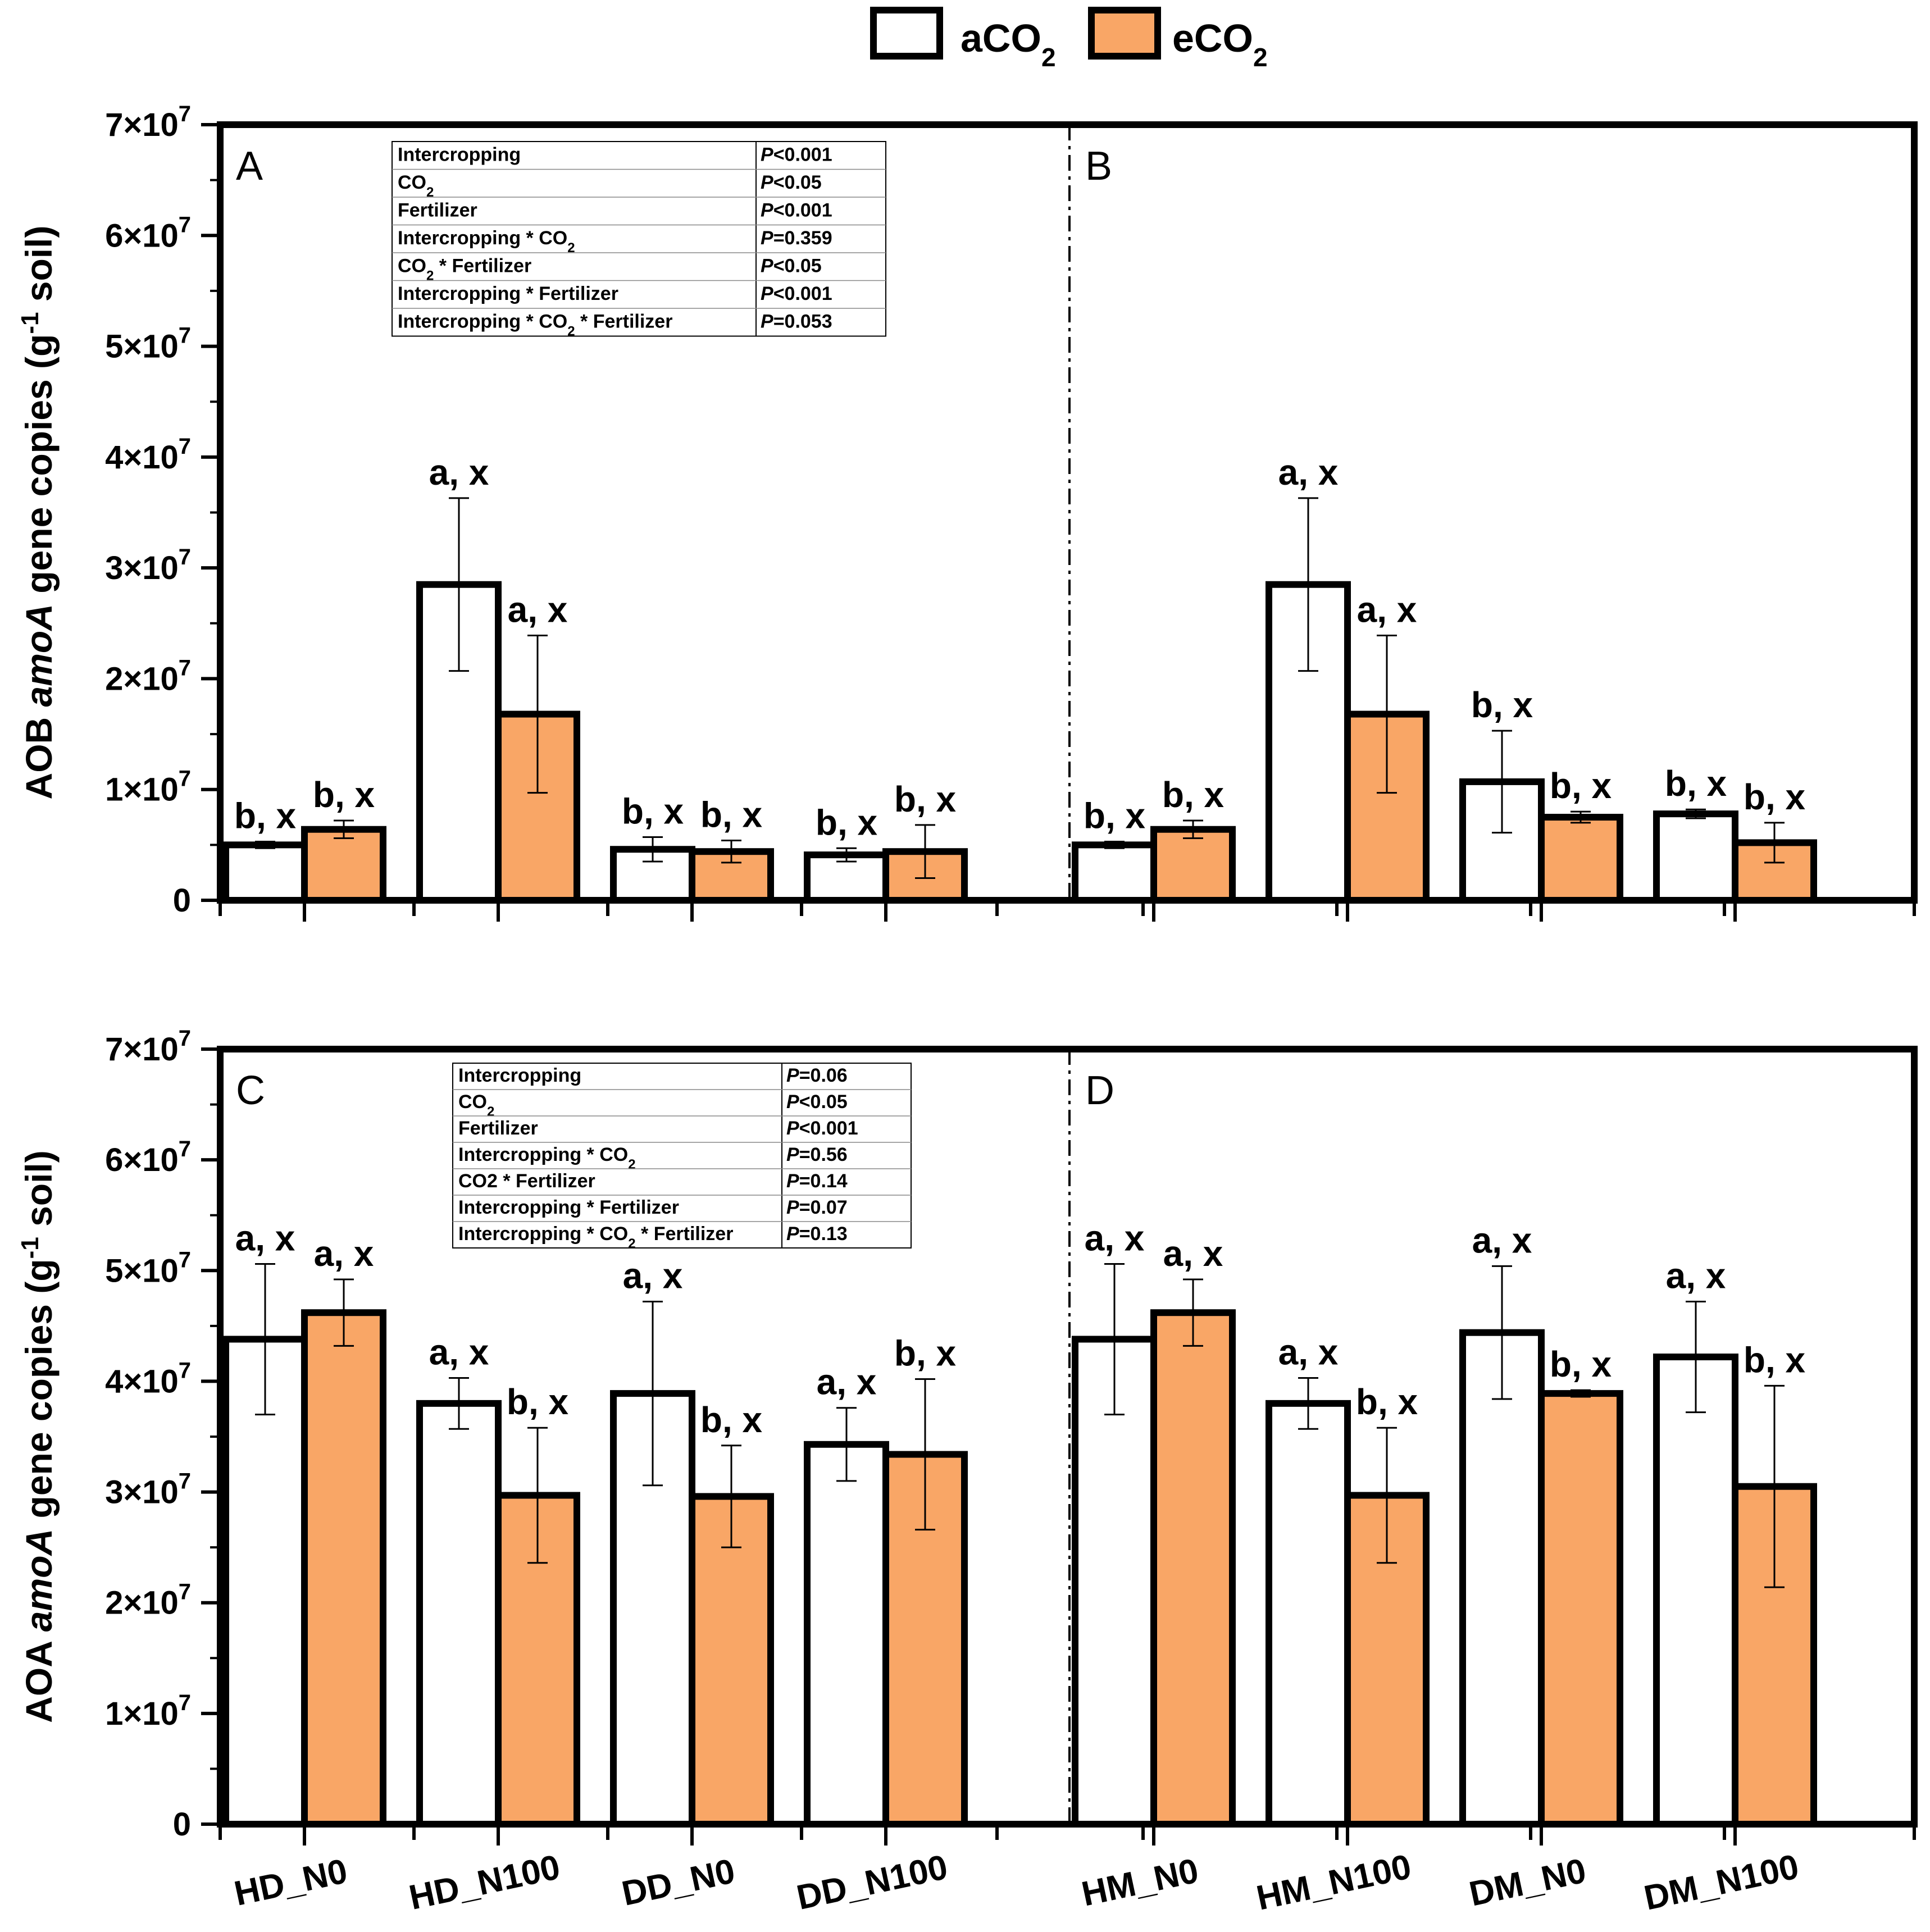 This screenshot has height=1932, width=1930. What do you see at coordinates (1069, 39) in the screenshot?
I see `legend: aCO2 eCO2` at bounding box center [1069, 39].